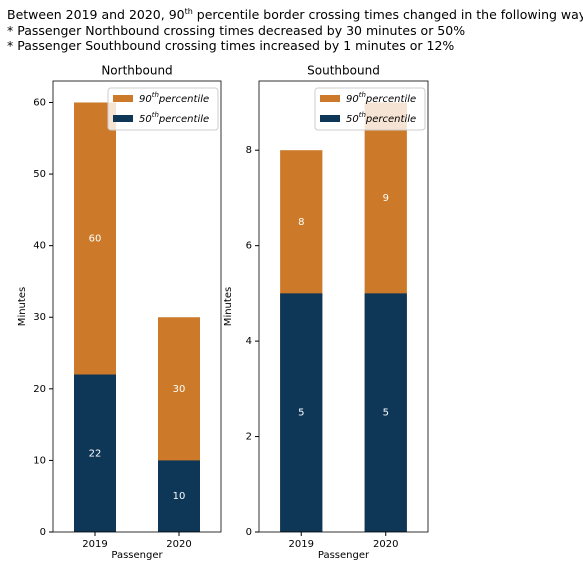 This screenshot has width=583, height=568. I want to click on subplot-title: Southbound, so click(343, 71).